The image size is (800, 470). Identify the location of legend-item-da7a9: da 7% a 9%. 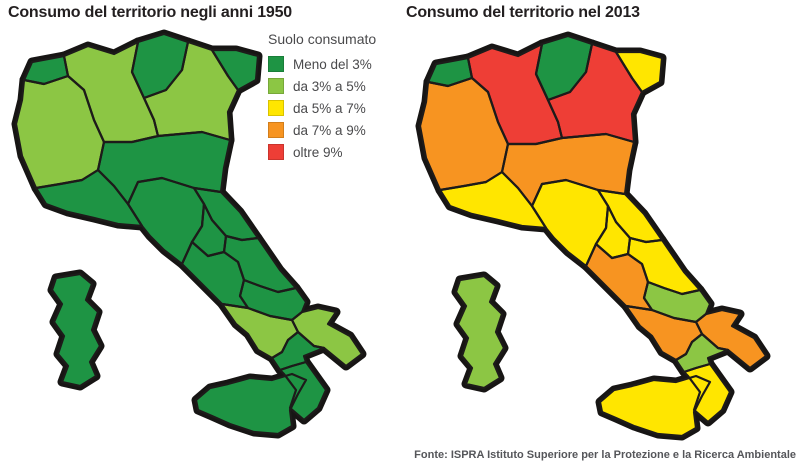
(322, 130).